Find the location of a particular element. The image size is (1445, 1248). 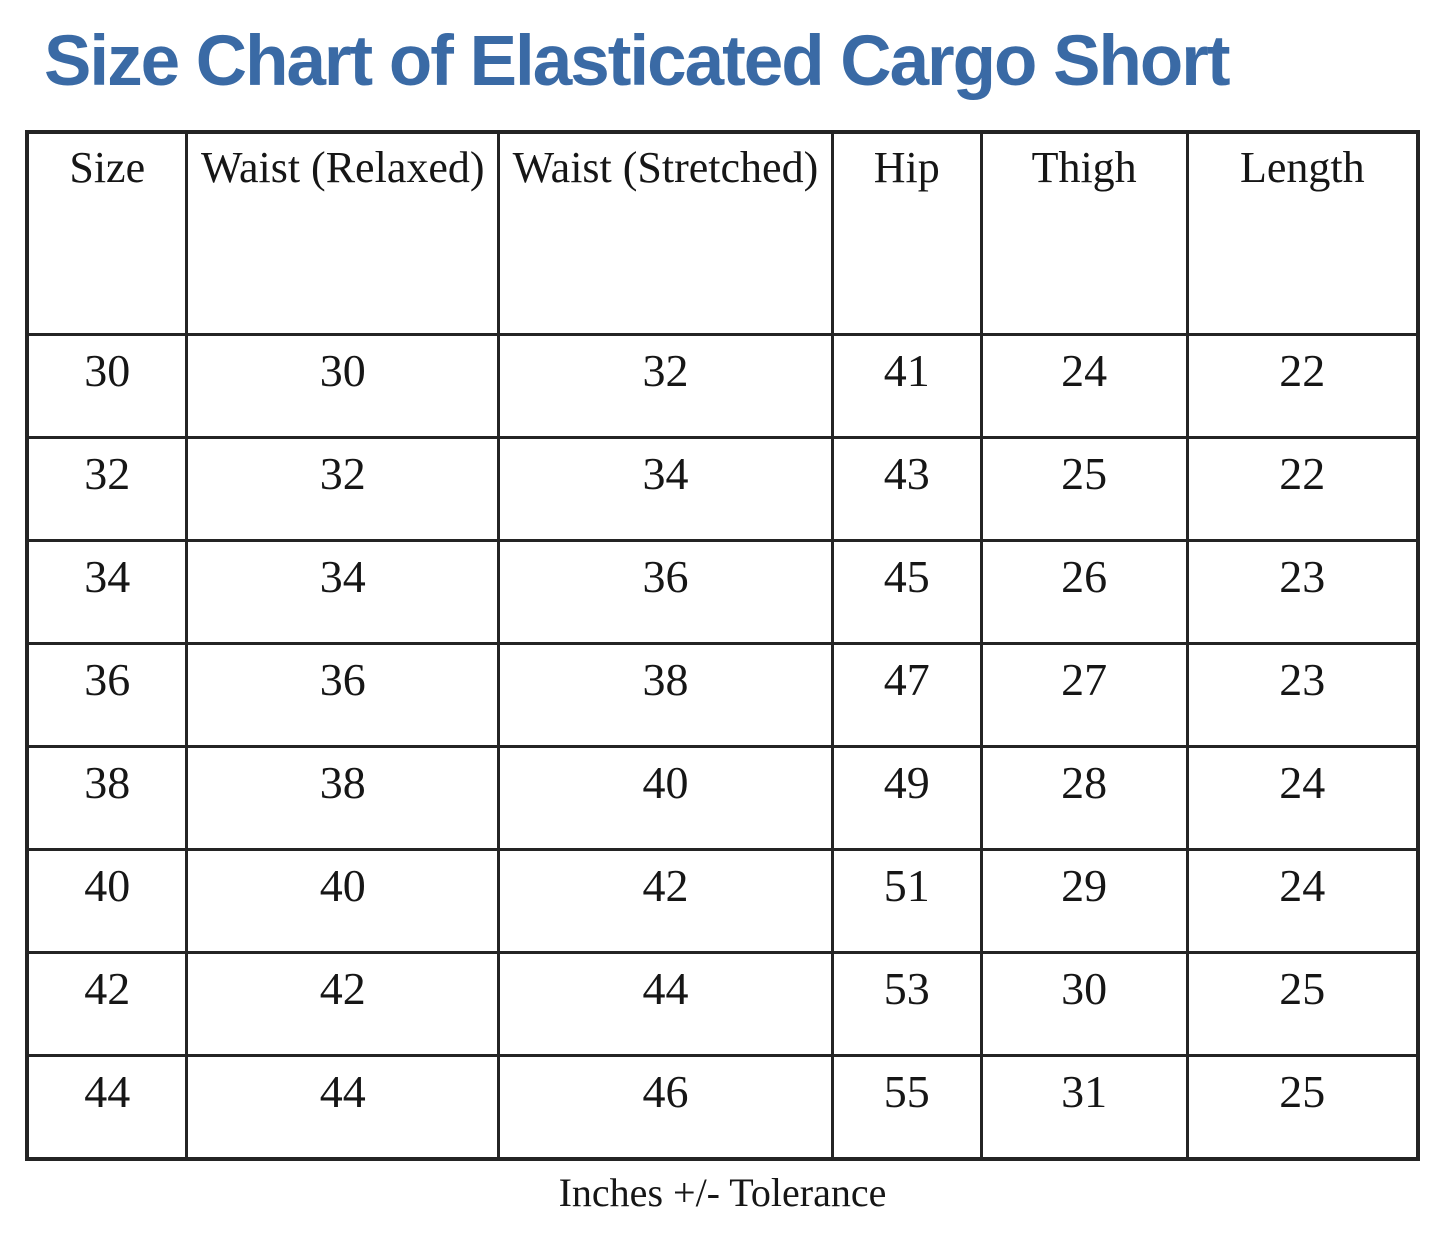

column-header-size: Size is located at coordinates (107, 233).